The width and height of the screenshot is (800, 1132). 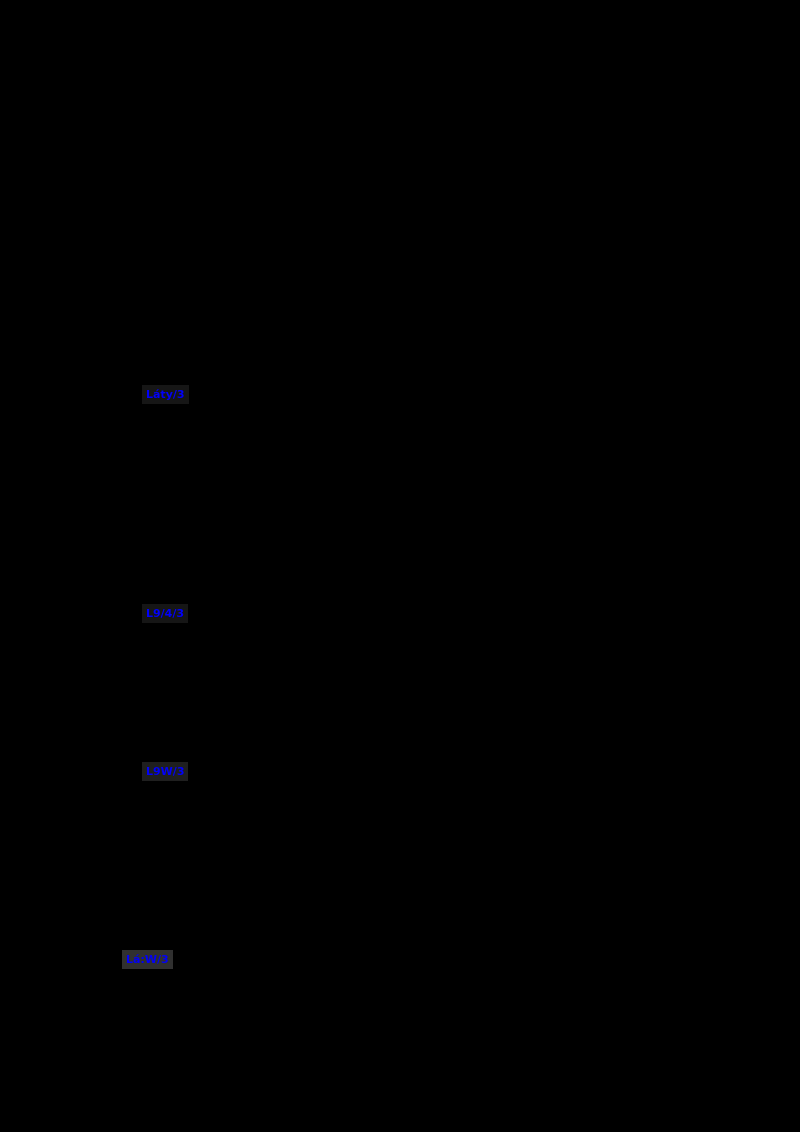 What do you see at coordinates (147, 959) in the screenshot?
I see `link-annotation-4: Lá:W/3` at bounding box center [147, 959].